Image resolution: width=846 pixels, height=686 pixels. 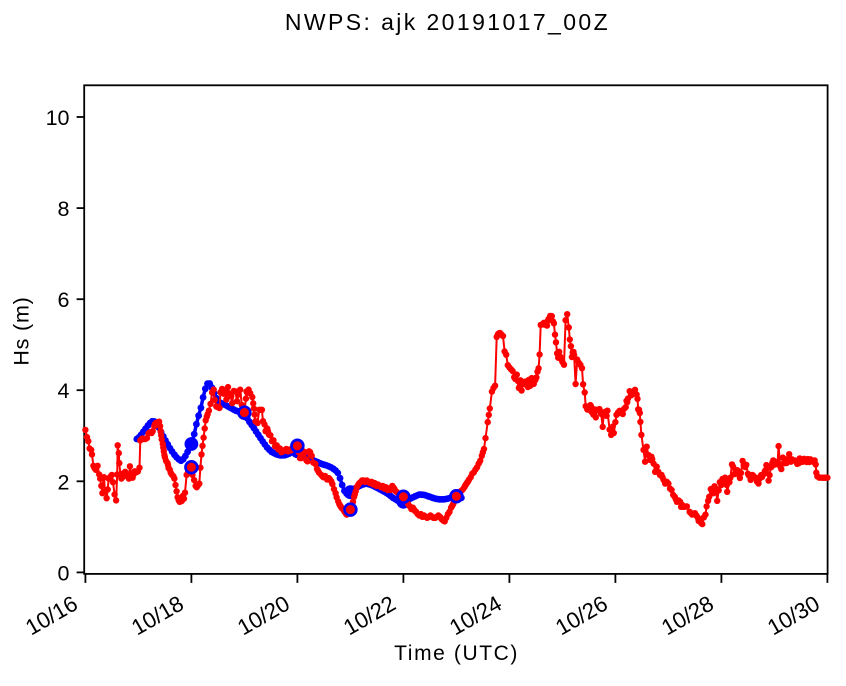 What do you see at coordinates (64, 482) in the screenshot?
I see `svg-text: 2` at bounding box center [64, 482].